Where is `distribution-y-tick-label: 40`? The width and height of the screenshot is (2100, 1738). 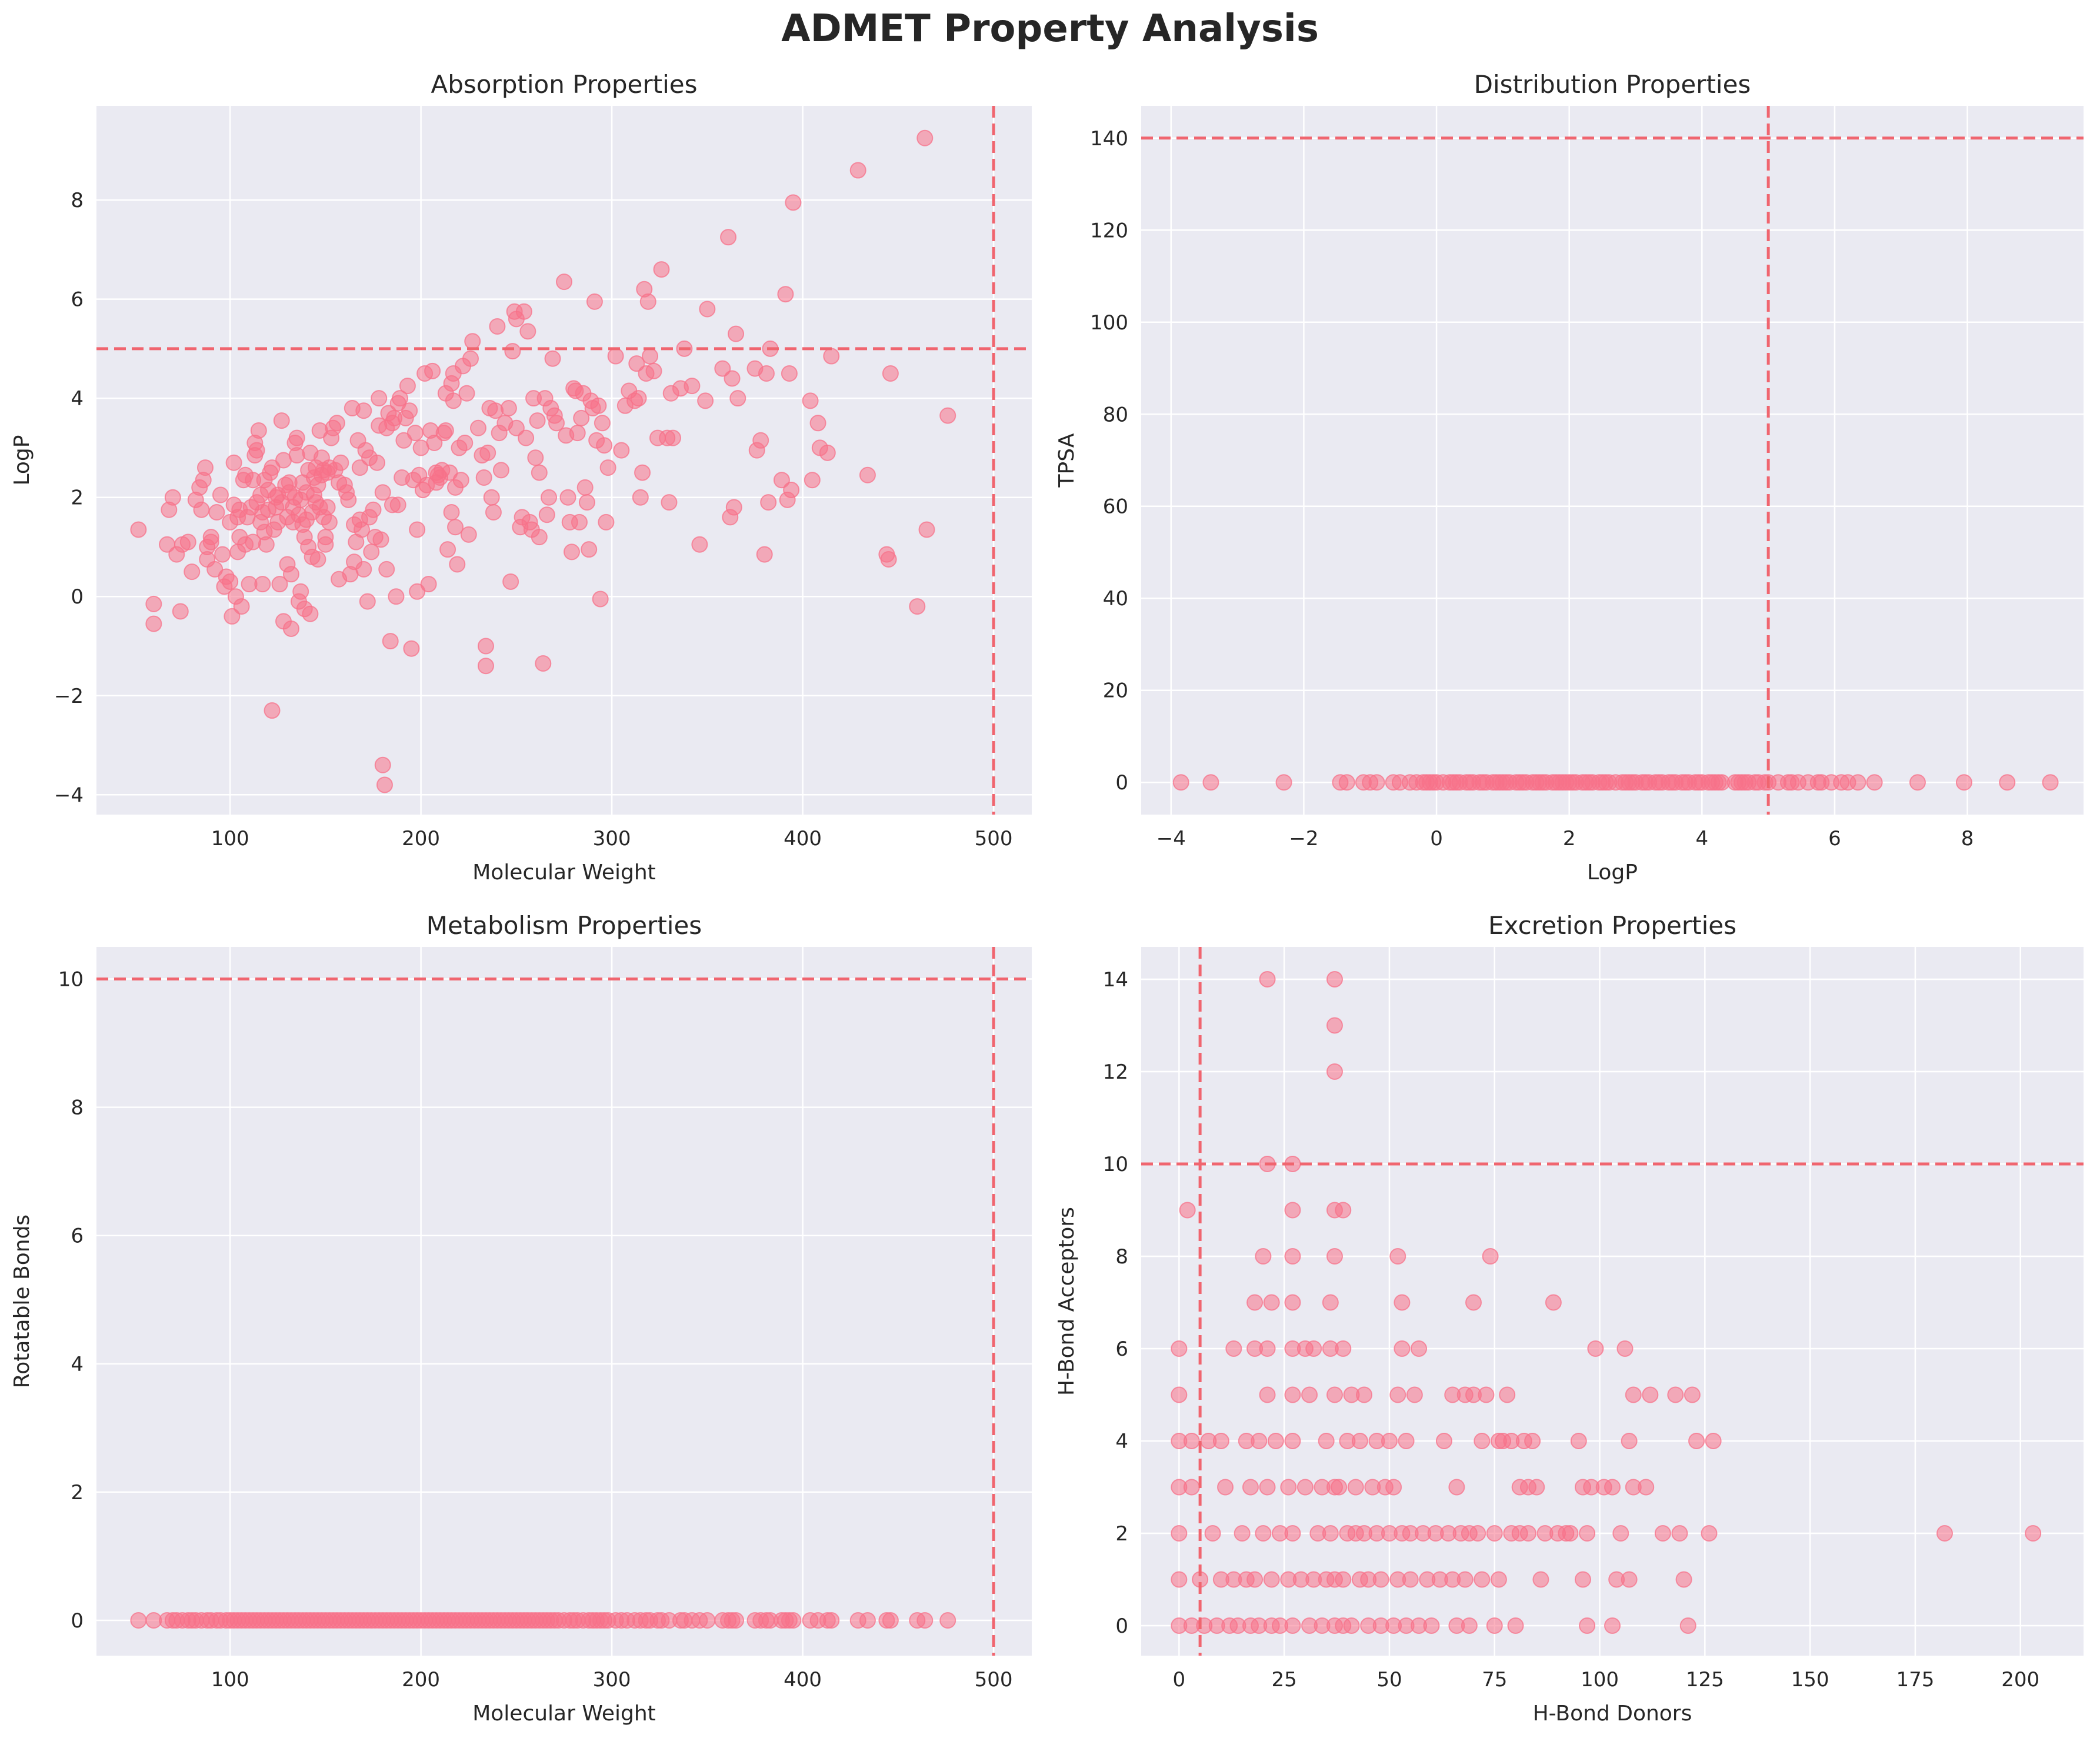
distribution-y-tick-label: 40 is located at coordinates (1115, 599).